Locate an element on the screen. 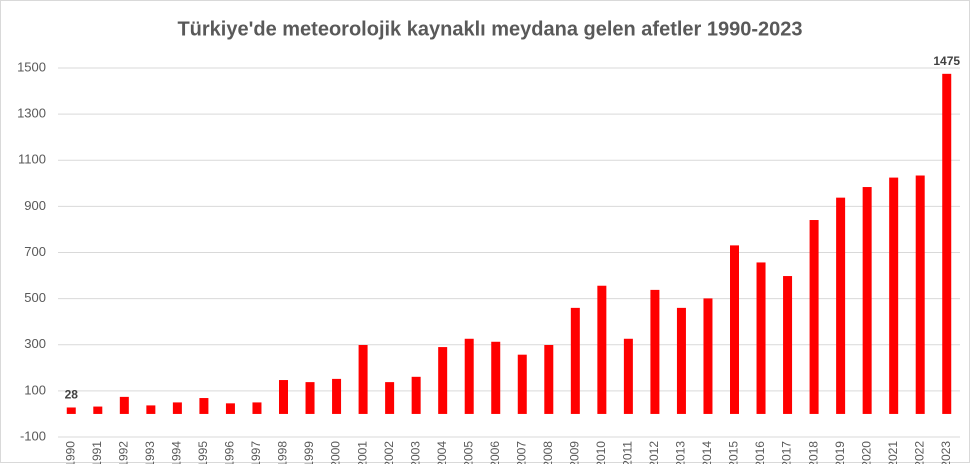 Image resolution: width=971 pixels, height=464 pixels. x-tick-label: 2014 is located at coordinates (707, 452).